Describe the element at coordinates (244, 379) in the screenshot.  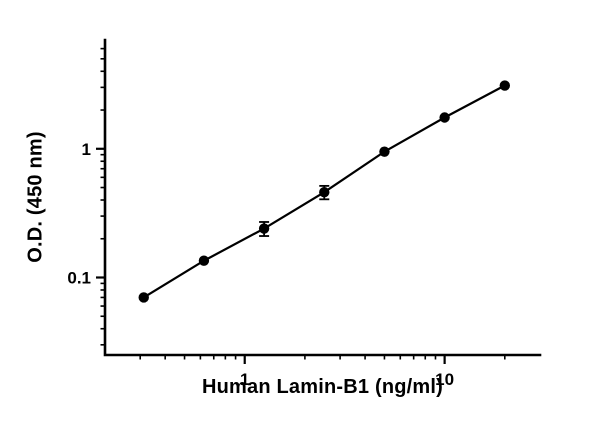
I see `x-tick-label: 1` at that location.